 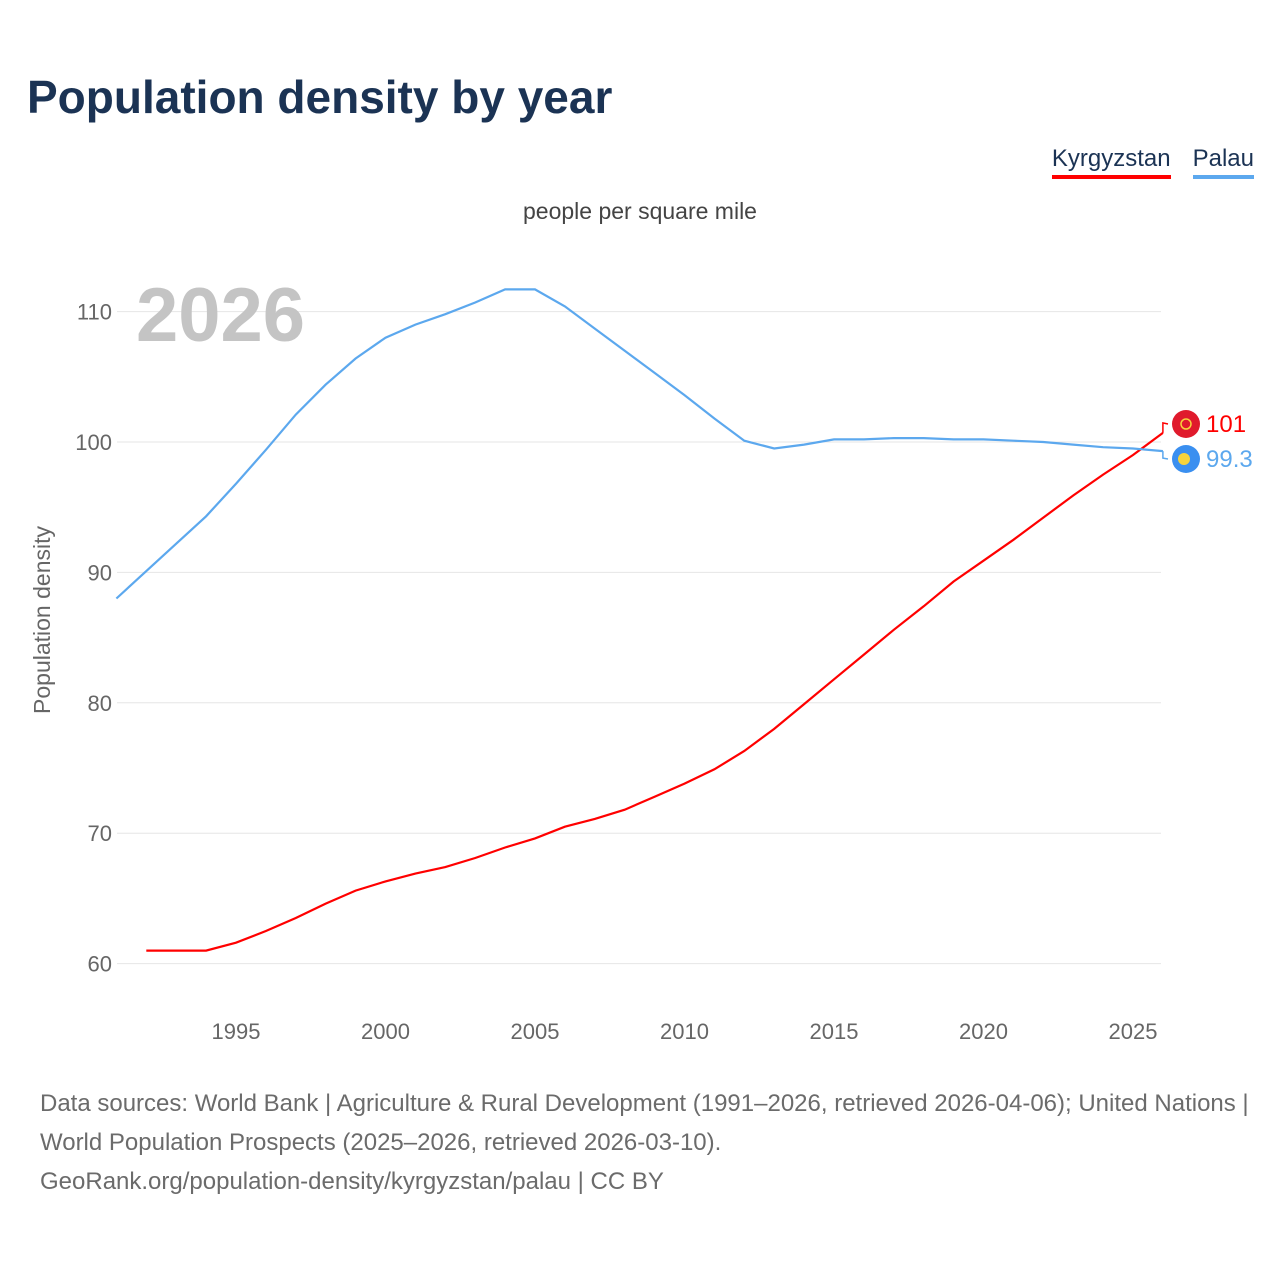 What do you see at coordinates (385, 1031) in the screenshot?
I see `x-tick-label: 2000` at bounding box center [385, 1031].